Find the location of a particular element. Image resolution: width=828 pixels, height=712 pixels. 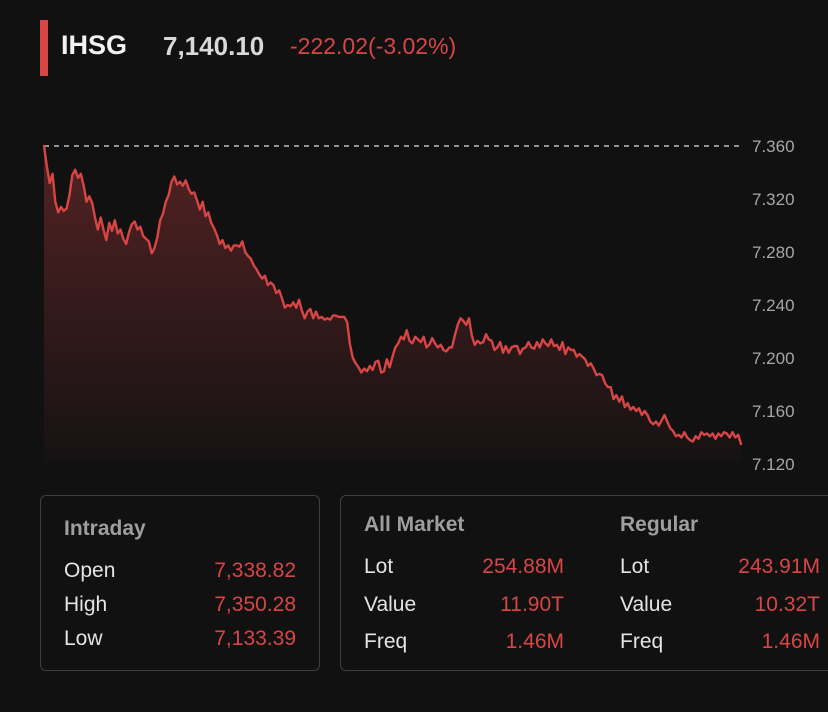

regular-value-label: Value is located at coordinates (646, 604).